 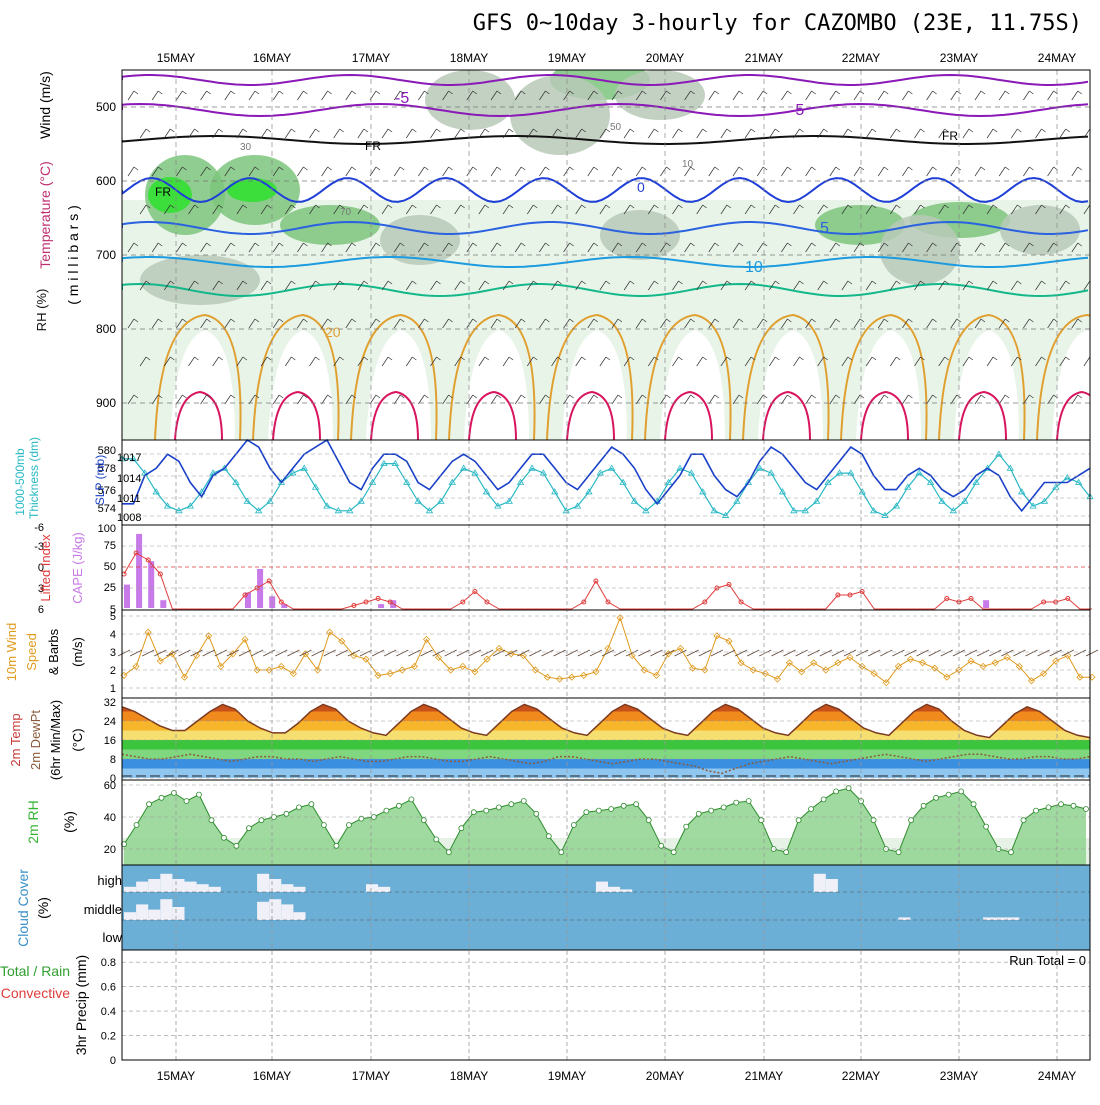 What do you see at coordinates (346, 212) in the screenshot?
I see `label-rh70: 70` at bounding box center [346, 212].